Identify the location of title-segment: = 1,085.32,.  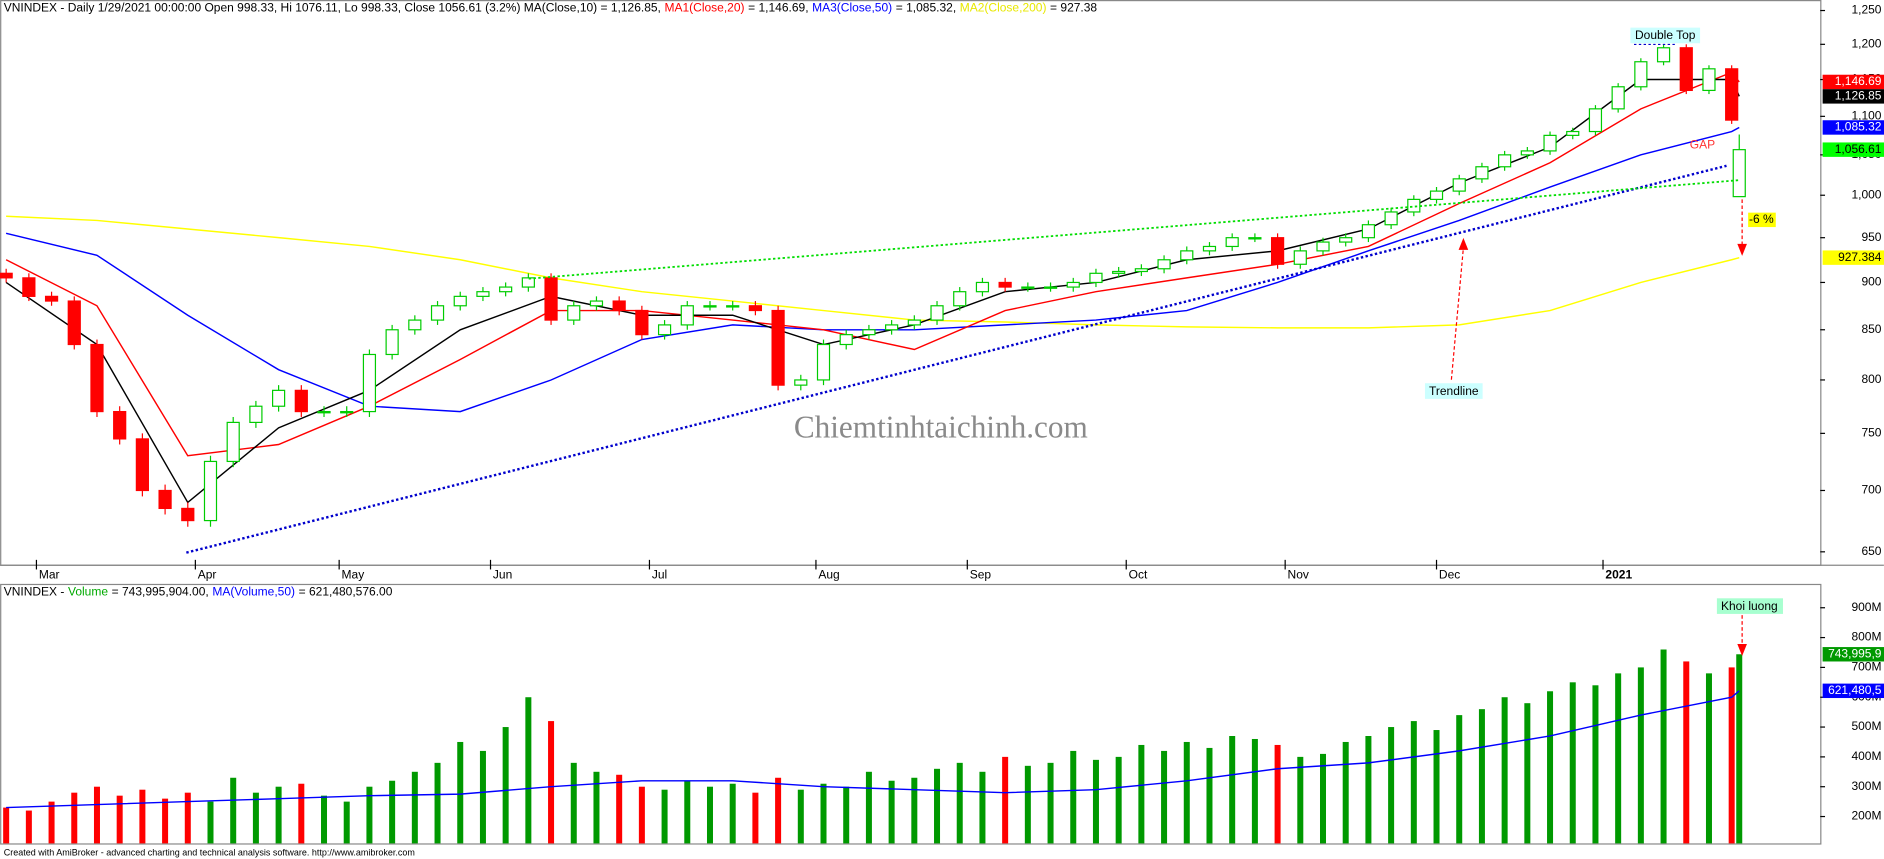
(926, 8).